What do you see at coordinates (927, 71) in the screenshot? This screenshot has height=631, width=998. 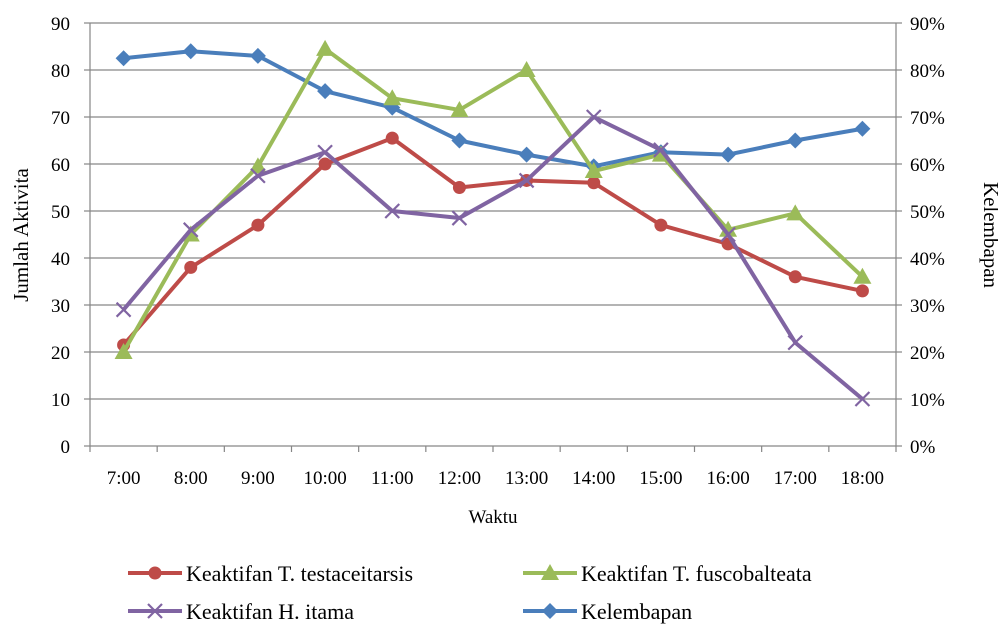 I see `y-right-tick-label: 80%` at bounding box center [927, 71].